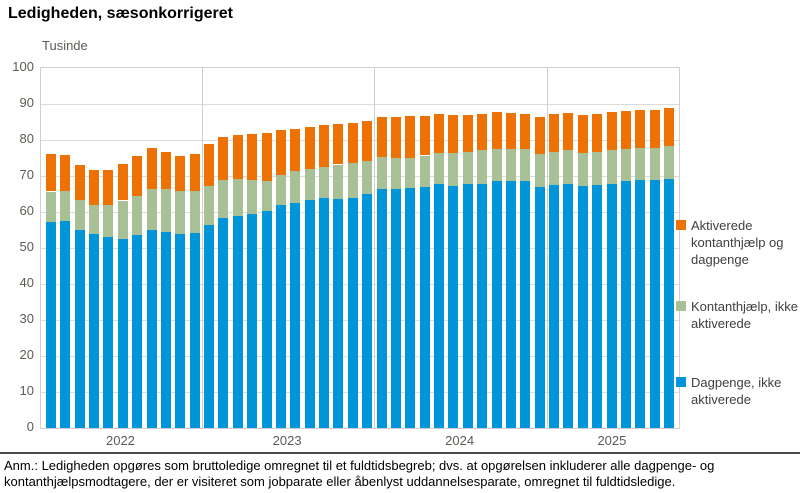  Describe the element at coordinates (120, 440) in the screenshot. I see `x-axis-year-label: 2022` at that location.